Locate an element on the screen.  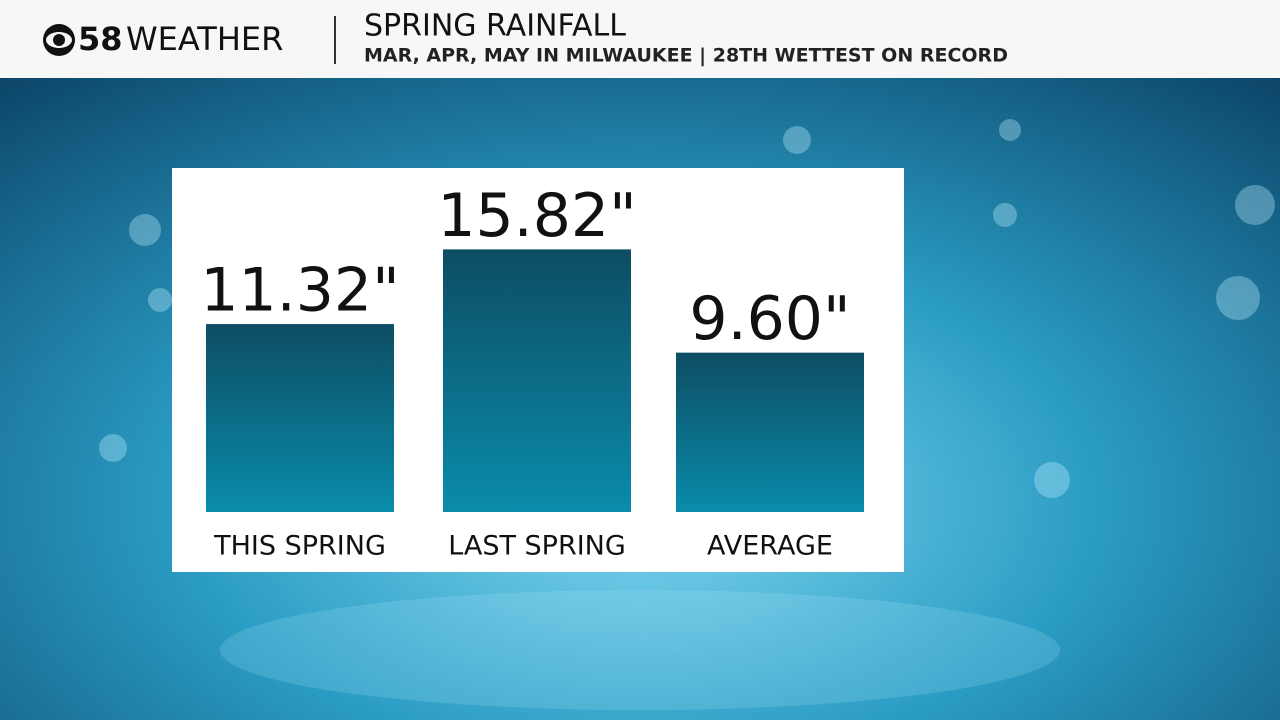
brand-name: WEATHER is located at coordinates (204, 39).